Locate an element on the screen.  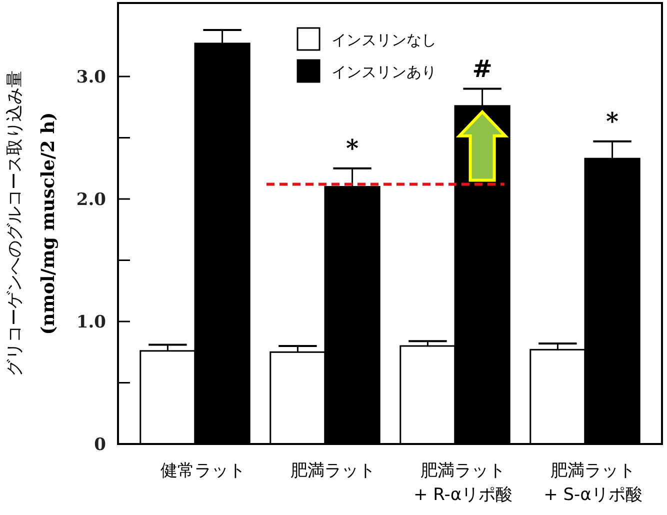
y-tick-label: 1.0 is located at coordinates (91, 322).